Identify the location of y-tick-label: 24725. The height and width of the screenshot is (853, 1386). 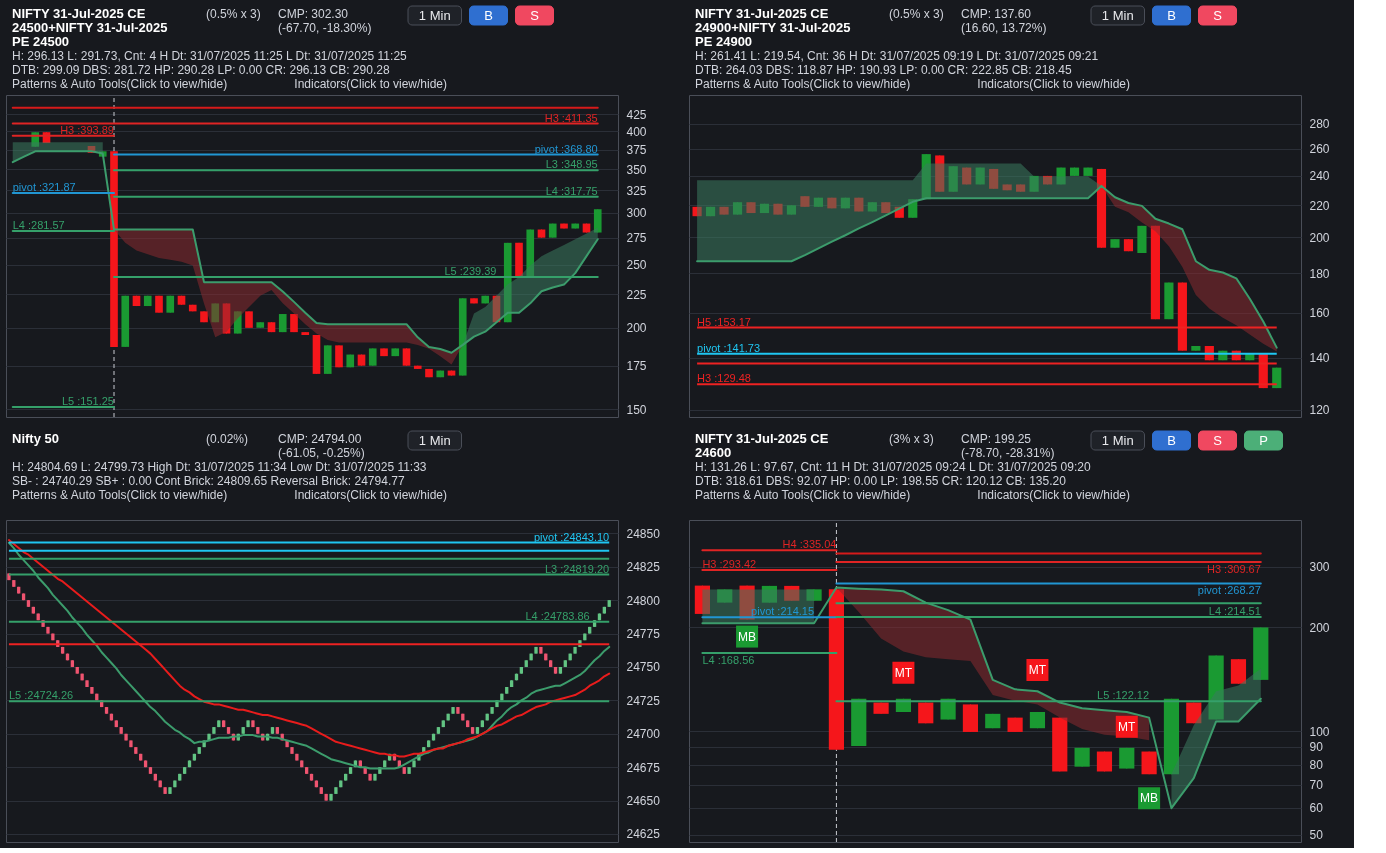
(643, 700).